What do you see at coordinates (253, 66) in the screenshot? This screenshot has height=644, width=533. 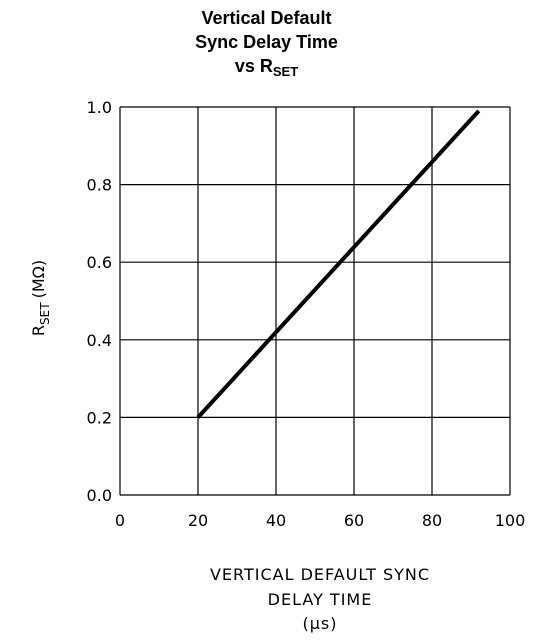 I see `chart-title-vs-r: vs R` at bounding box center [253, 66].